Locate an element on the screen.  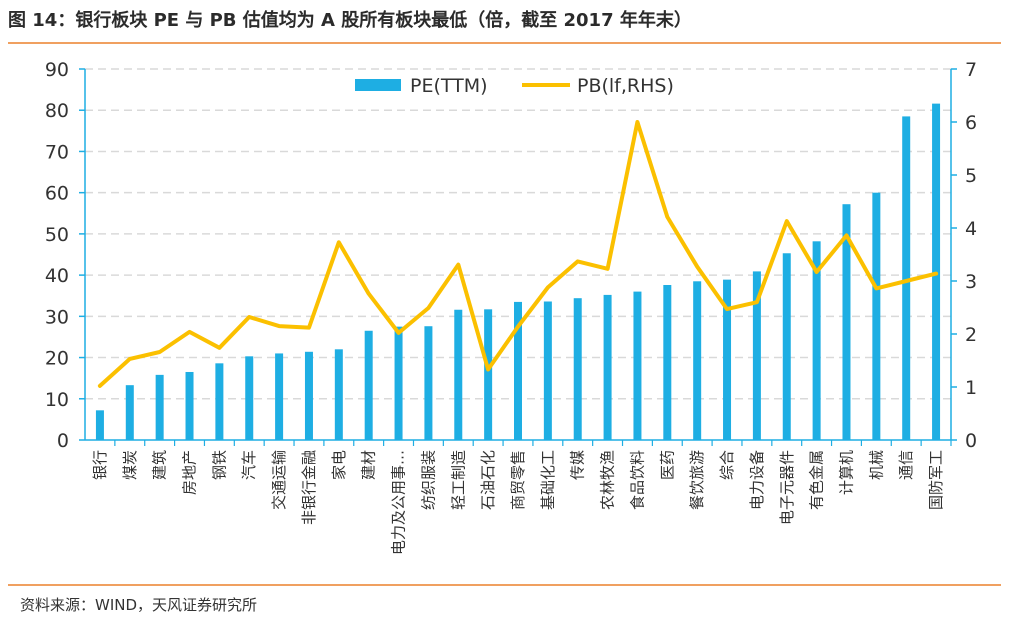
legend: PE(TTM) PB(lf,RHS) is located at coordinates (514, 86).